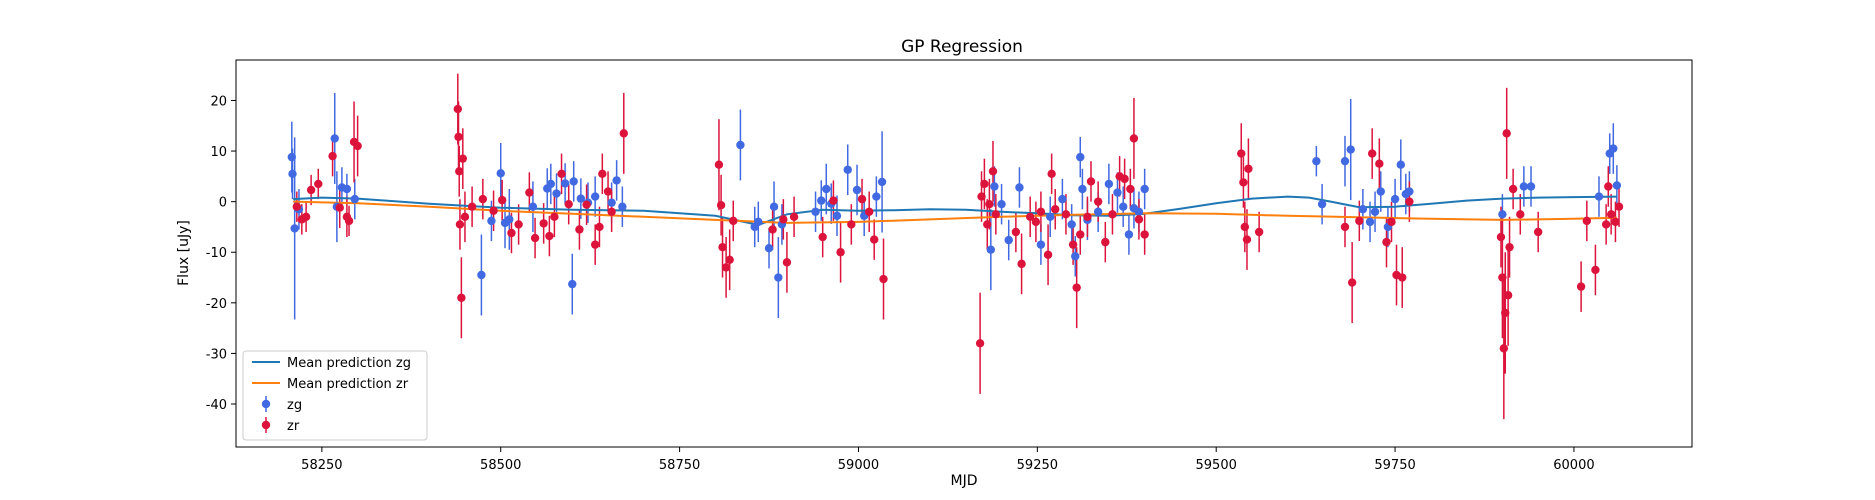 This screenshot has height=500, width=1875. I want to click on chart-title: GP Regression, so click(962, 47).